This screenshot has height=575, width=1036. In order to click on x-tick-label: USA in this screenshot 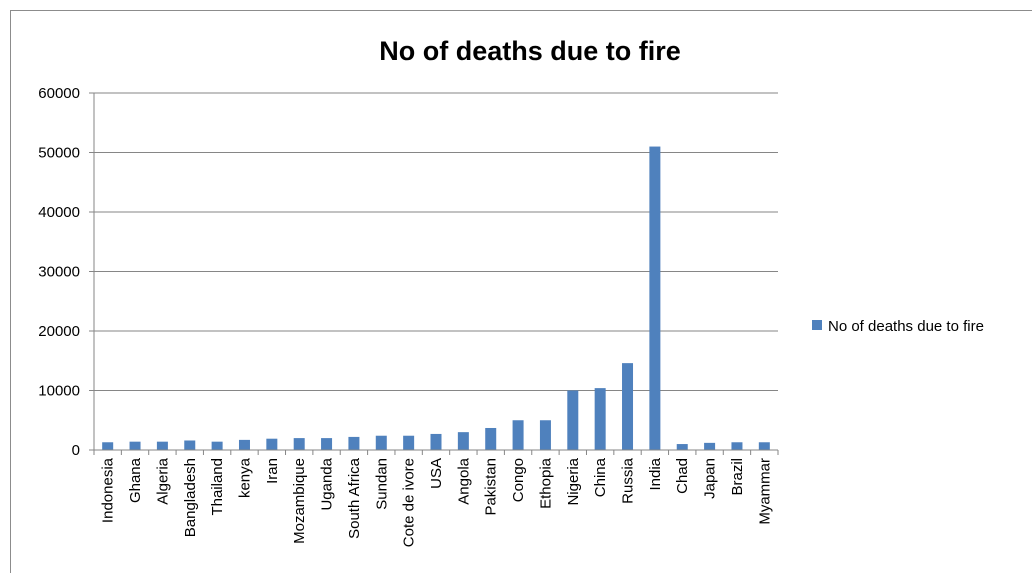, I will do `click(436, 473)`.